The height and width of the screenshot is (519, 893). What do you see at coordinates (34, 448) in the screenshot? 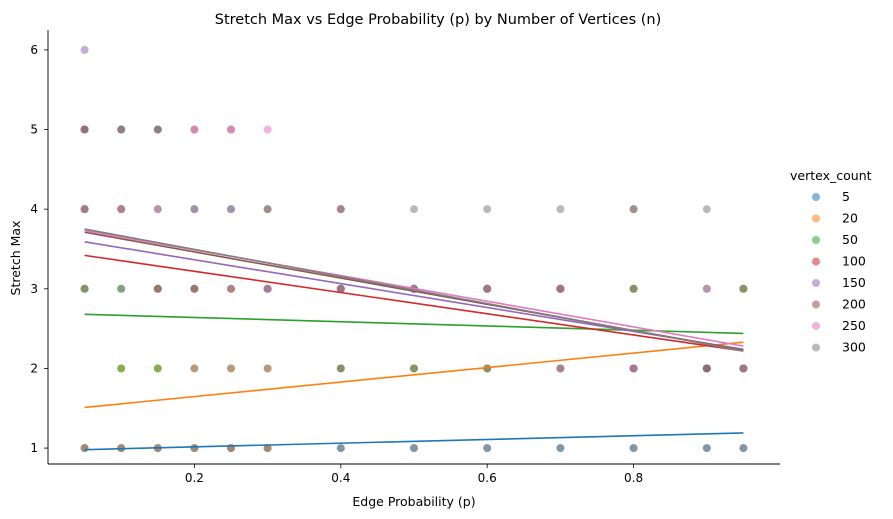
I see `y-tick-label: 1` at bounding box center [34, 448].